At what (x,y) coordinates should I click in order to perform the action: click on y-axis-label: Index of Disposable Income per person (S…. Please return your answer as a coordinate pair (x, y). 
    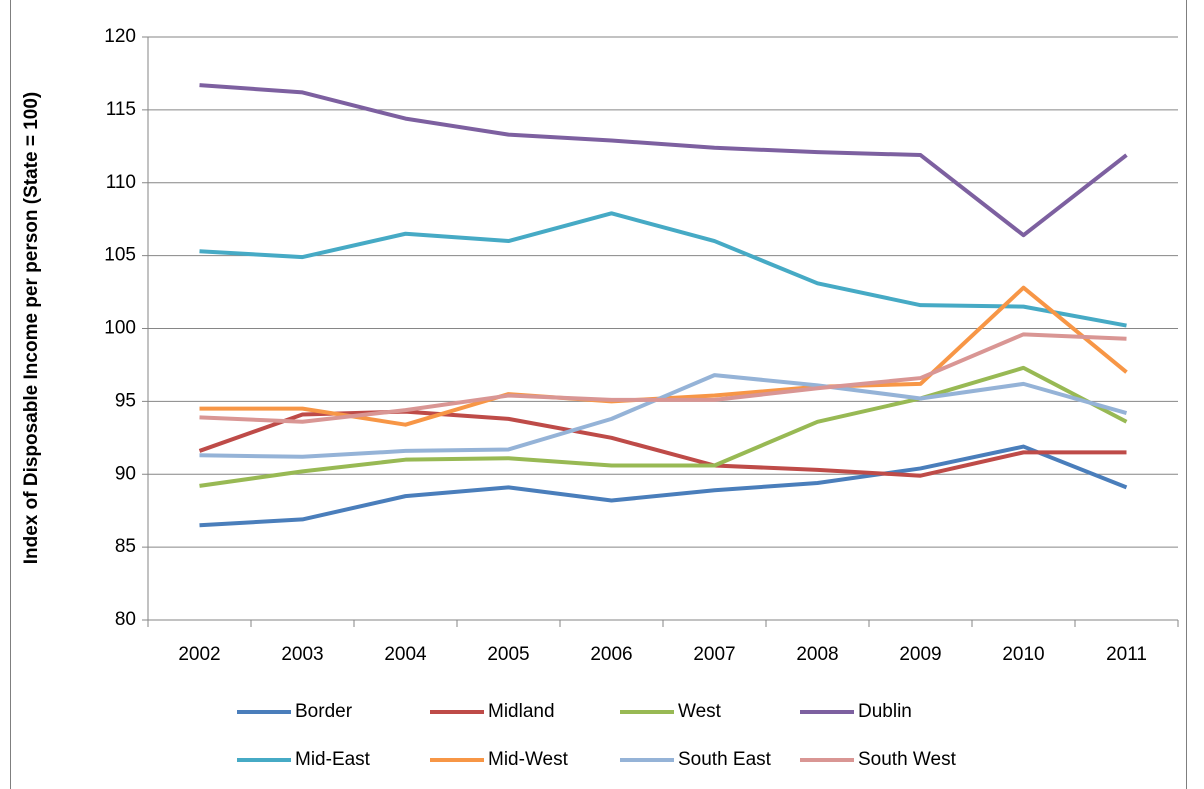
    Looking at the image, I should click on (31, 328).